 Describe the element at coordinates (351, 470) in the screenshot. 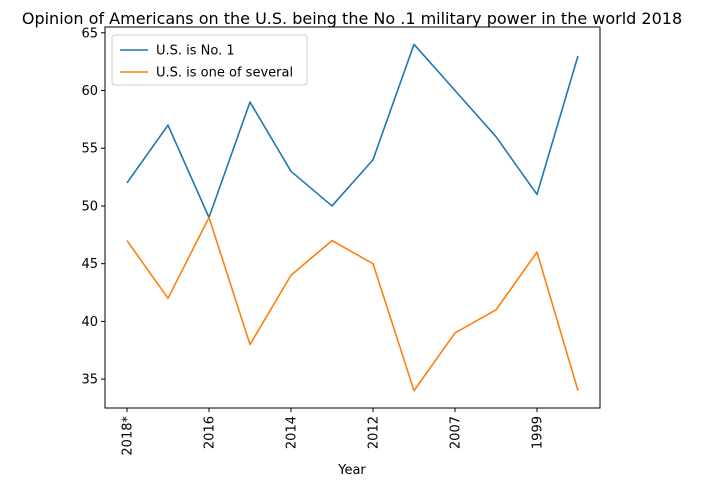

I see `x-axis-label: Year` at that location.